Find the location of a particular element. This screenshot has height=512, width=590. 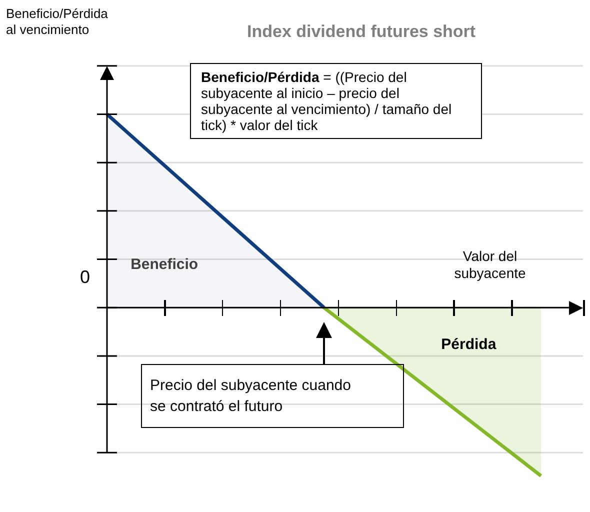

series-label: Beneficio is located at coordinates (164, 265).